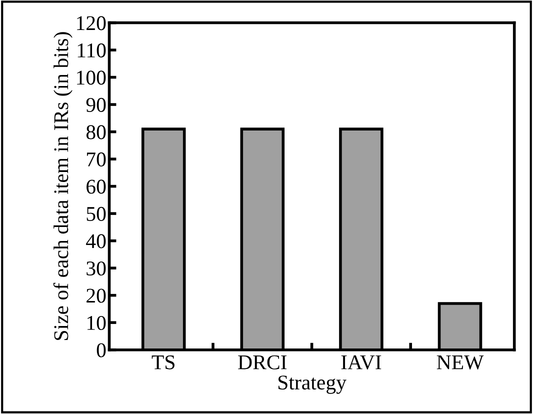  I want to click on x-tick-label: DRCI, so click(262, 362).